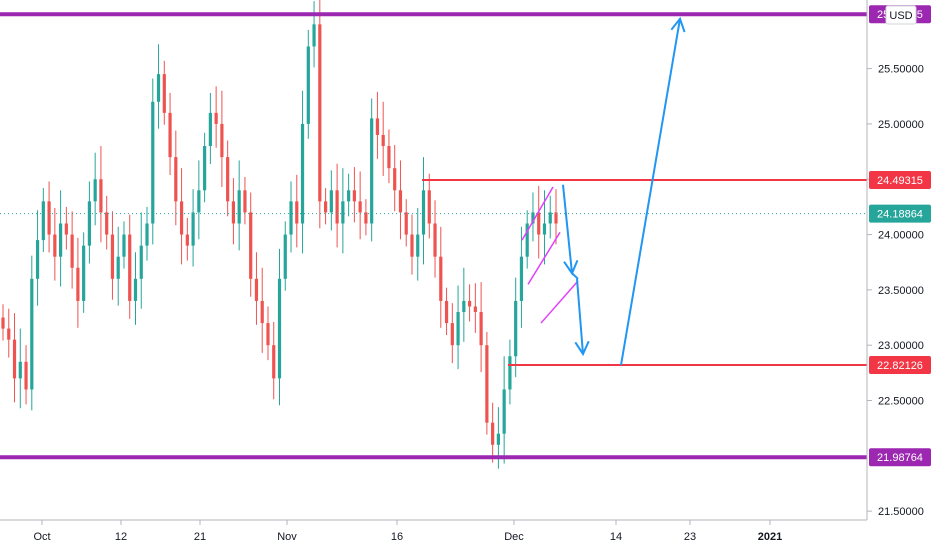 The width and height of the screenshot is (932, 550). What do you see at coordinates (433, 531) in the screenshot?
I see `time-axis: Oct 12 21 Nov 16 Dec 14 23 2021` at bounding box center [433, 531].